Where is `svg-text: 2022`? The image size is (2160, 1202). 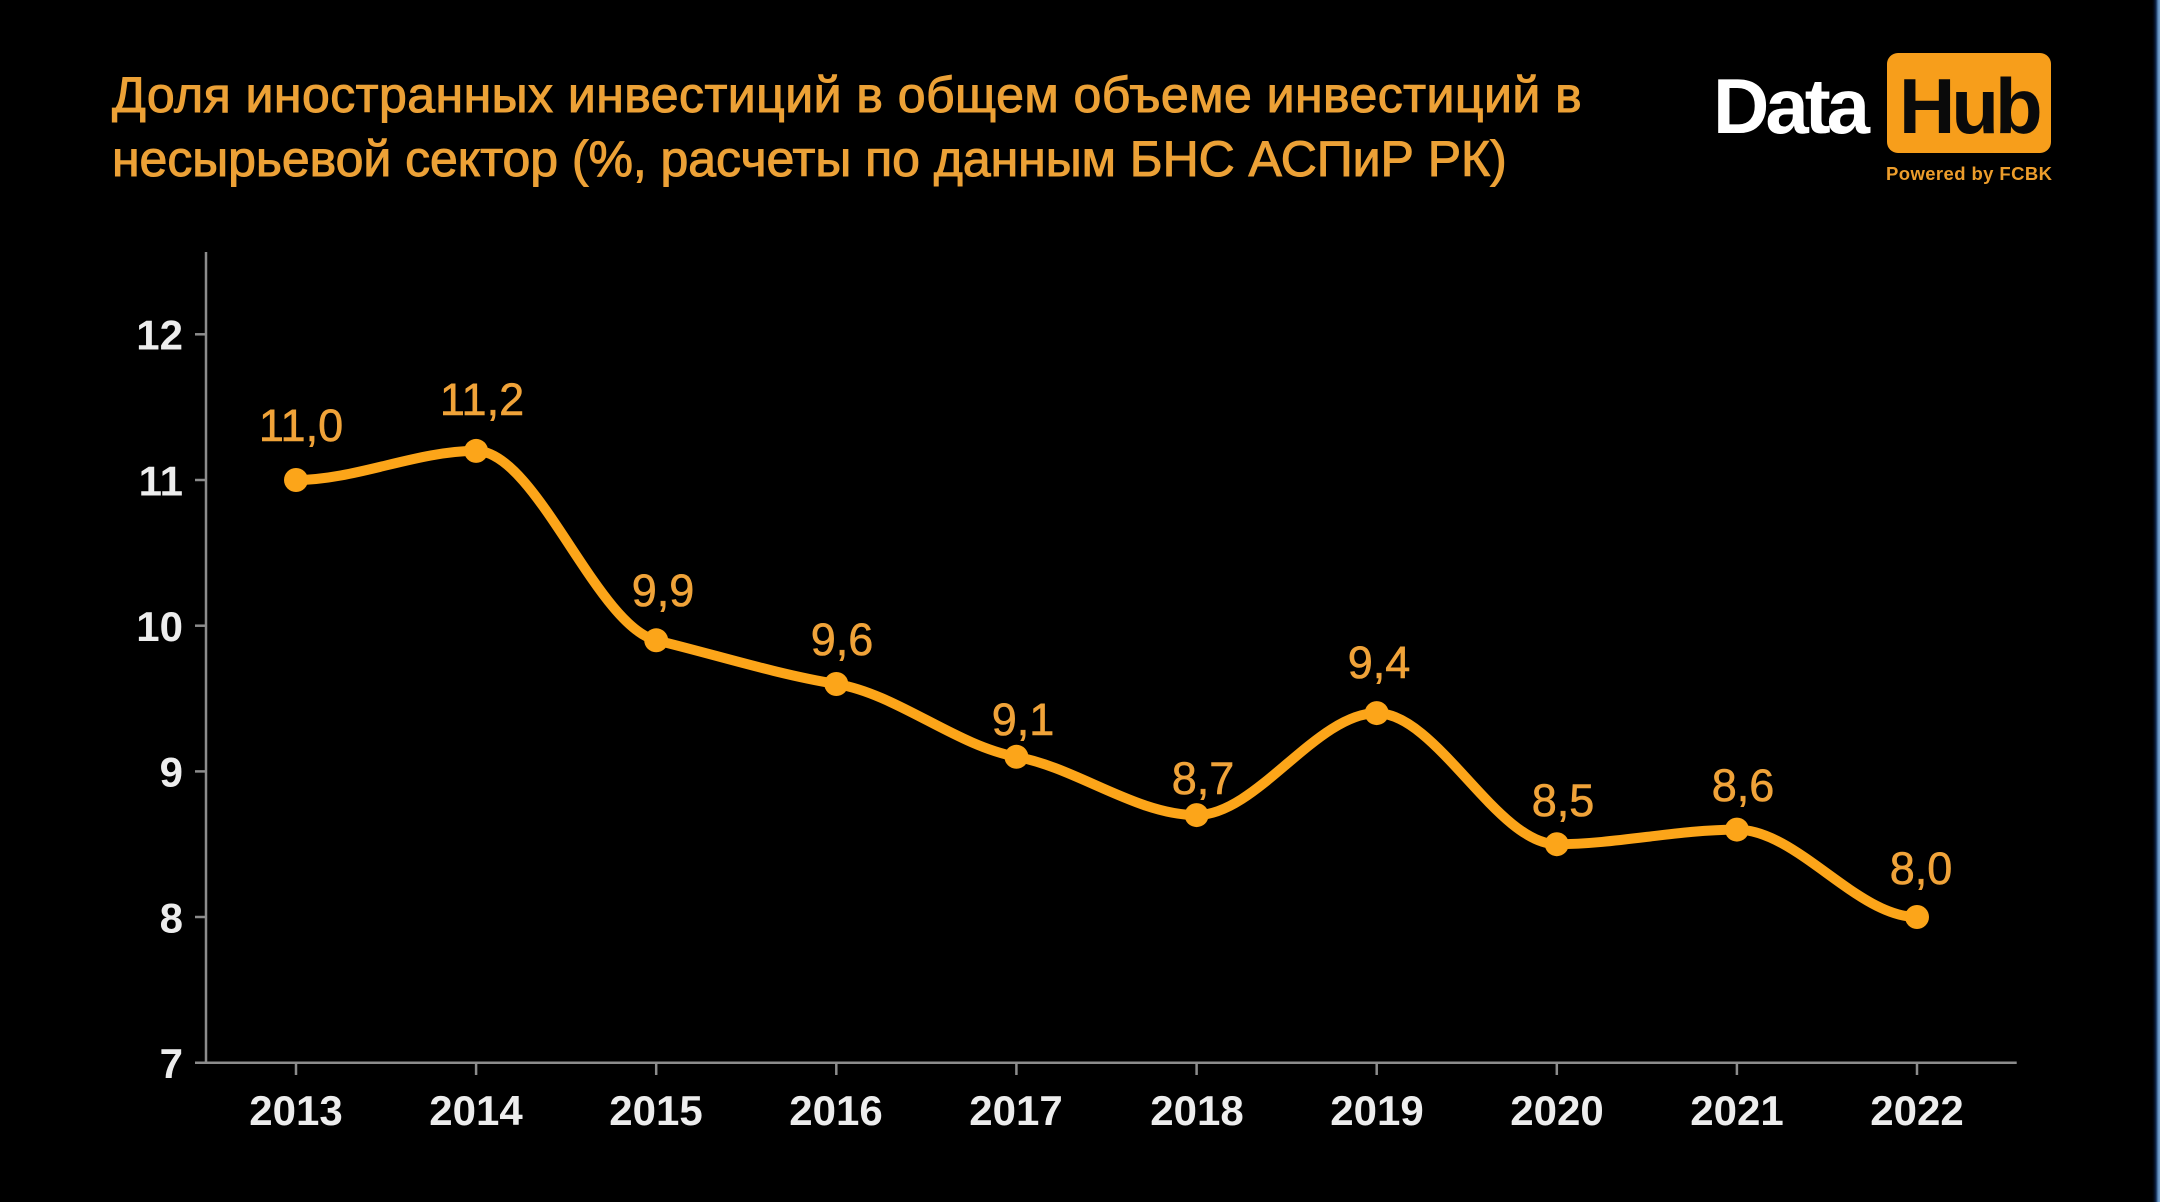 svg-text: 2022 is located at coordinates (1916, 1110).